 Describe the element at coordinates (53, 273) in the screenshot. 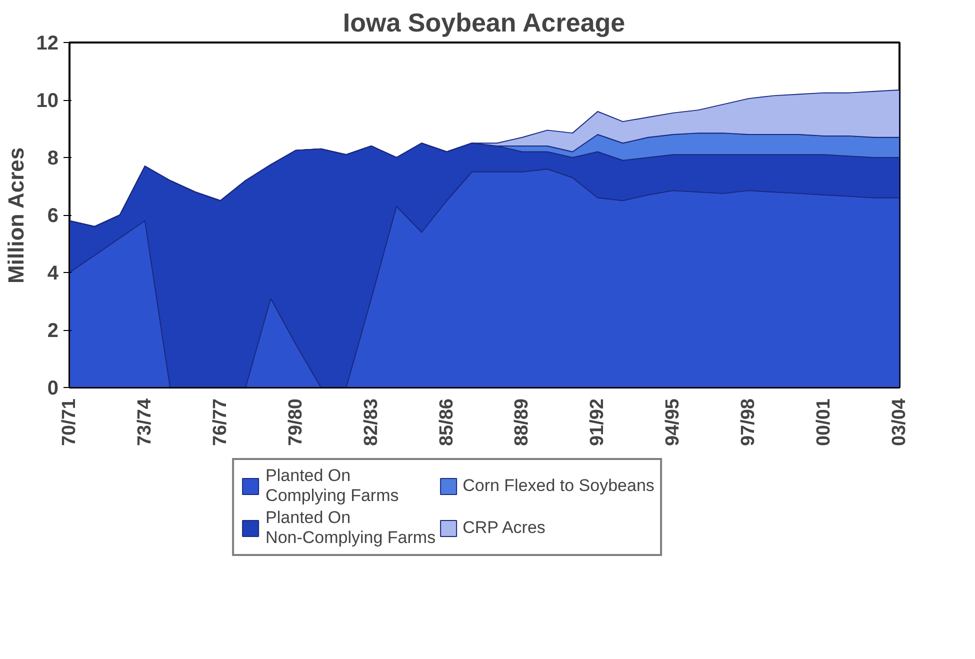

I see `y-tick-label: 4` at that location.